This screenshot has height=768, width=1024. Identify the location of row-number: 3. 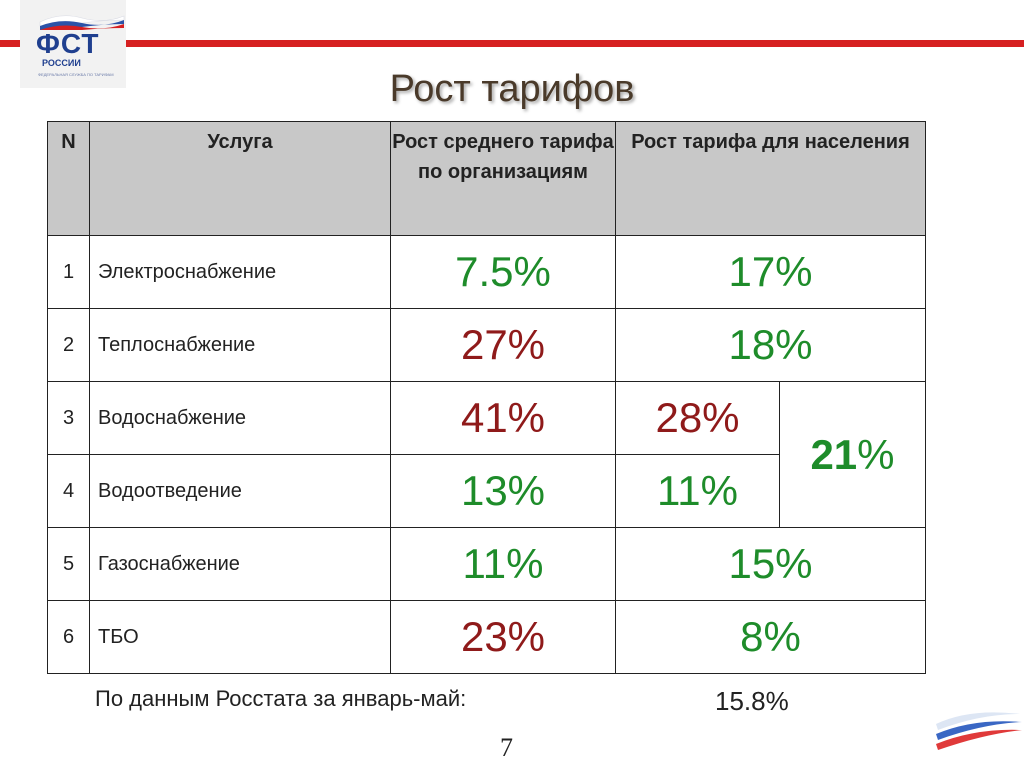
(68, 418).